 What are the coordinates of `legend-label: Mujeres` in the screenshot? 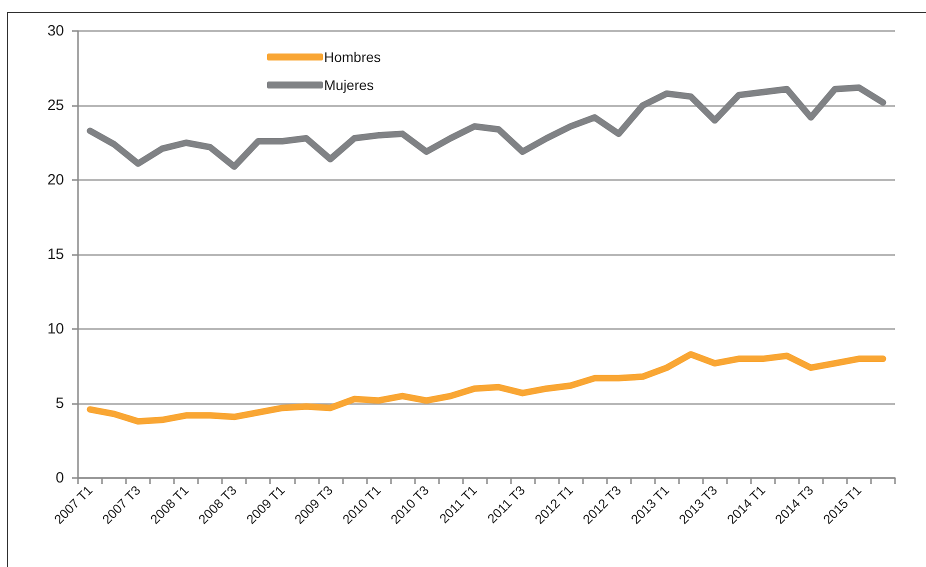 It's located at (349, 85).